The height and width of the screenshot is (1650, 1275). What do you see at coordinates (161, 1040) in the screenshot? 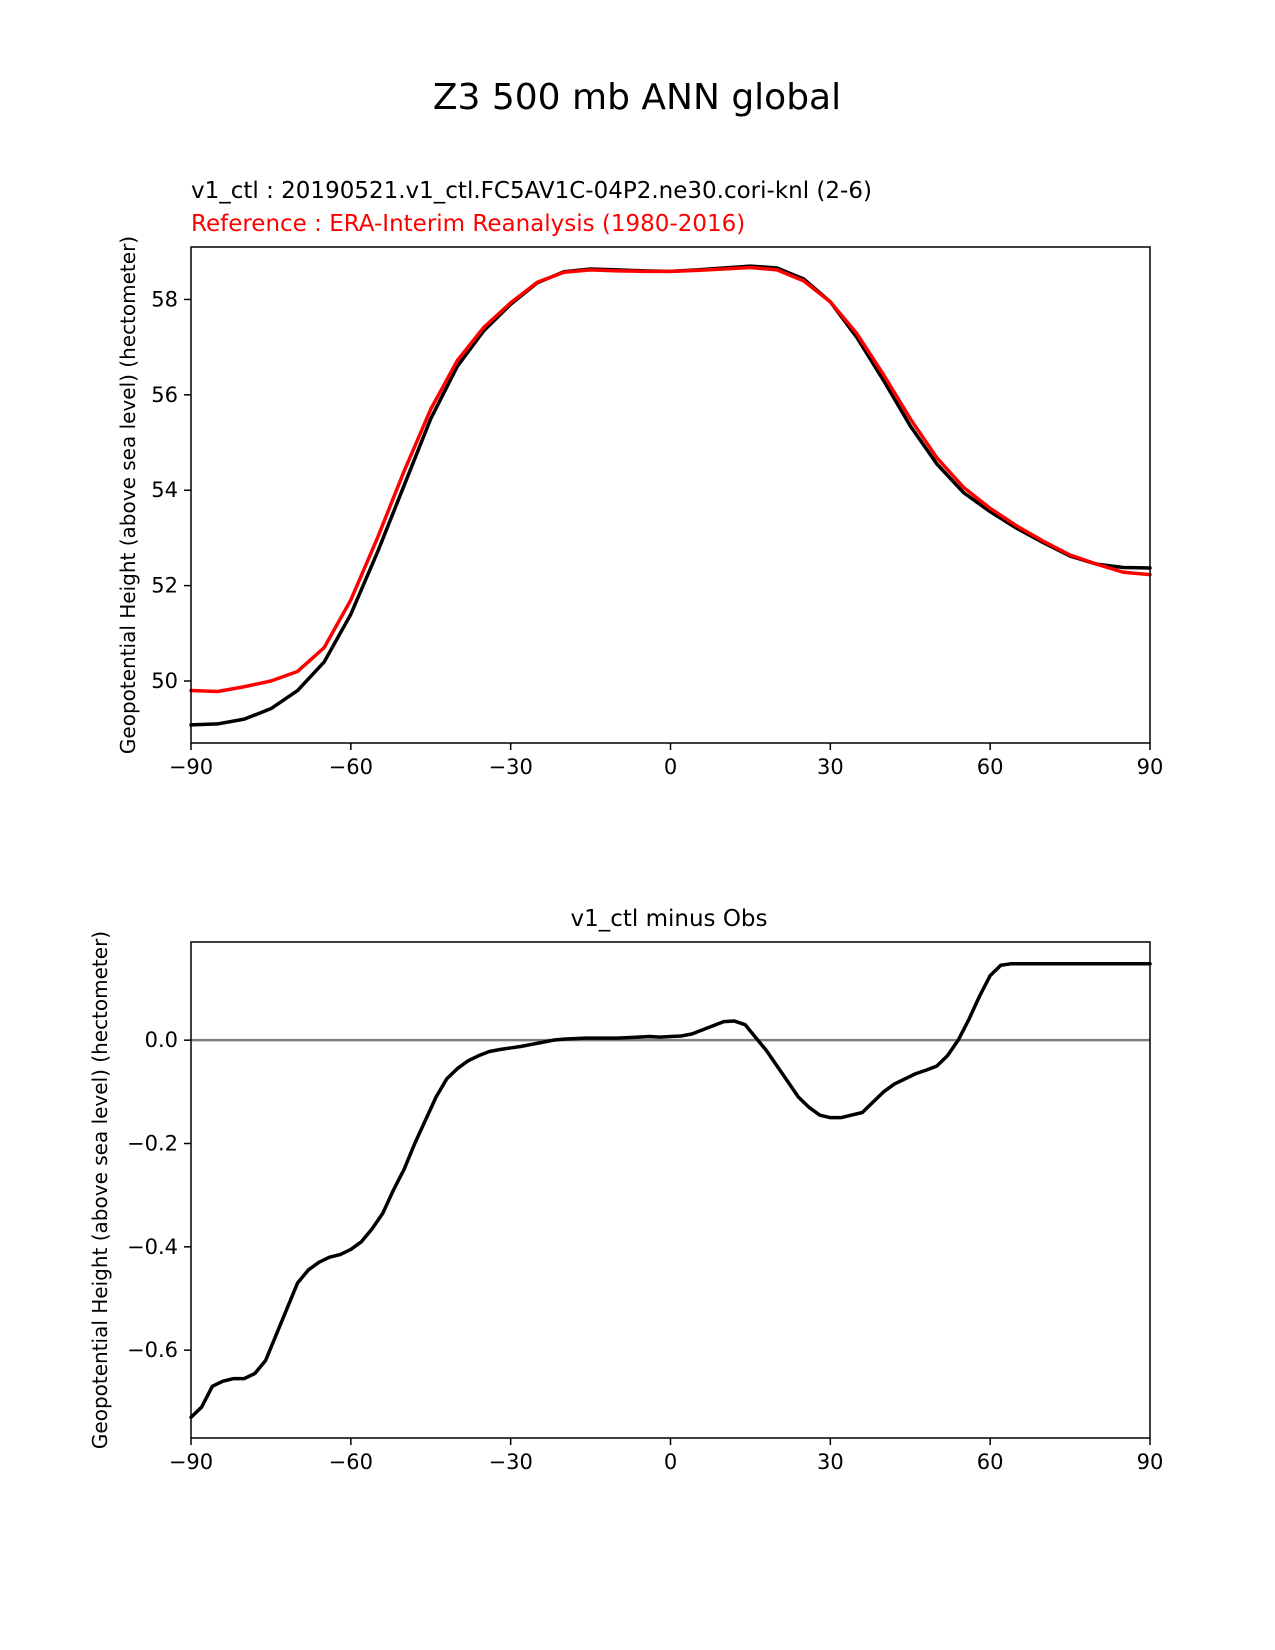
I see `y-tick-label: 0.0` at bounding box center [161, 1040].